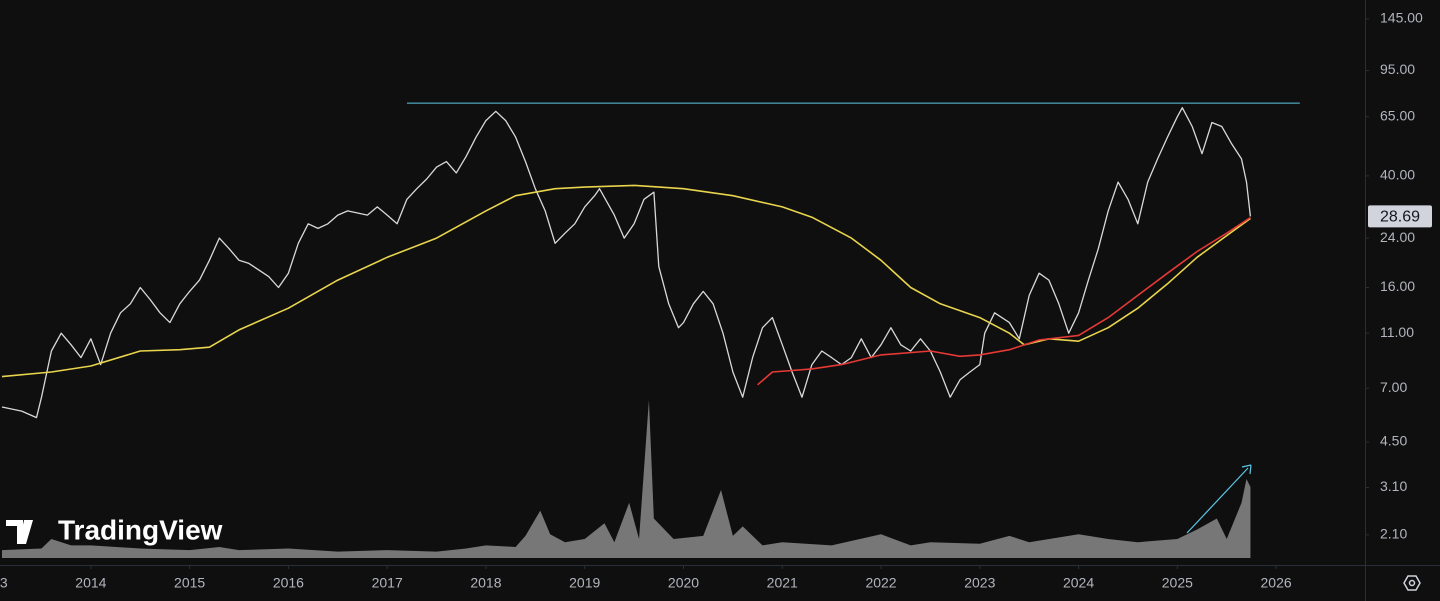 This screenshot has height=601, width=1440. Describe the element at coordinates (4, 583) in the screenshot. I see `x-tick-label: 2013` at that location.